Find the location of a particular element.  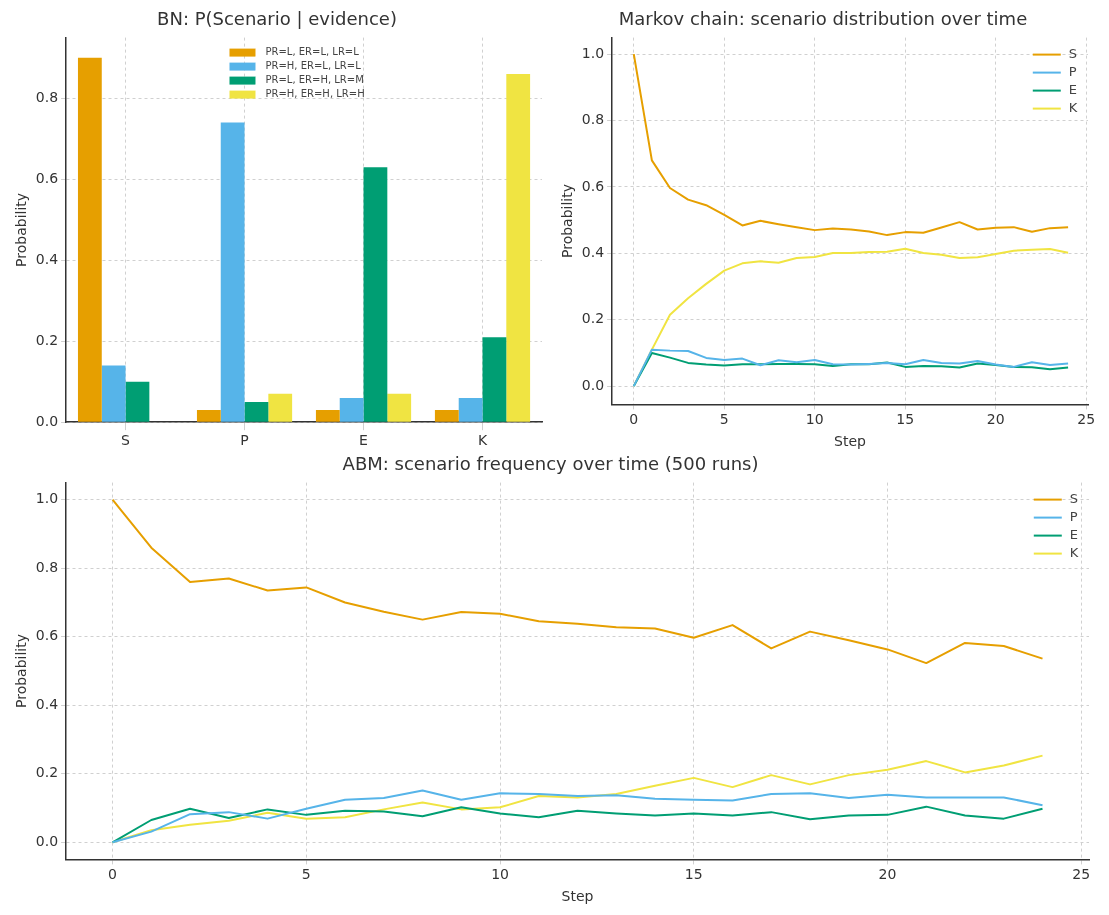

chart-title: BN: P(Scenario | evidence) is located at coordinates (277, 19).